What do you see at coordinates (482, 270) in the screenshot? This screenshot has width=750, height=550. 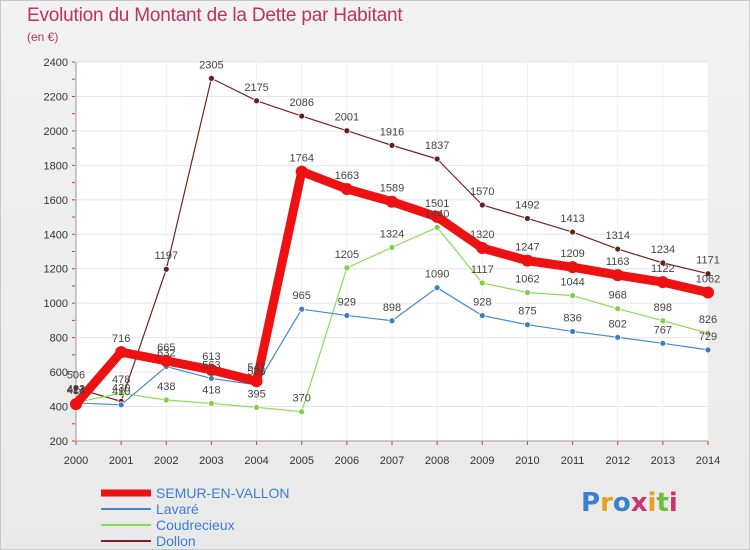 I see `data-label: 1117` at bounding box center [482, 270].